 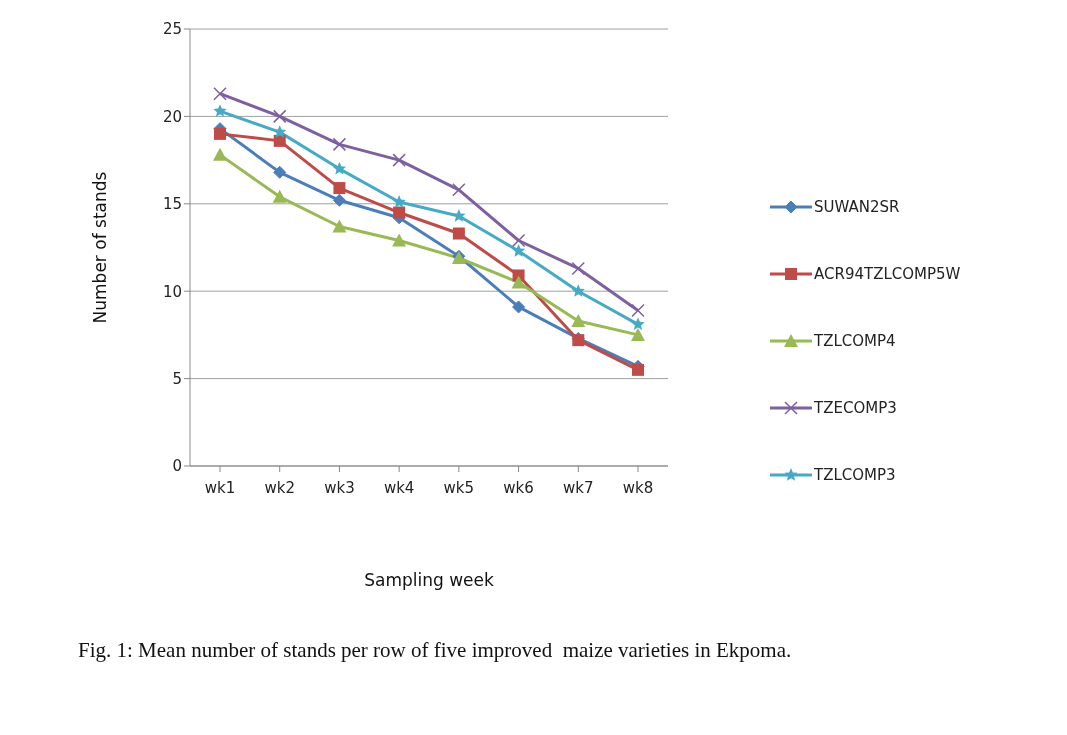 What do you see at coordinates (177, 378) in the screenshot?
I see `y-tick-label: 5` at bounding box center [177, 378].